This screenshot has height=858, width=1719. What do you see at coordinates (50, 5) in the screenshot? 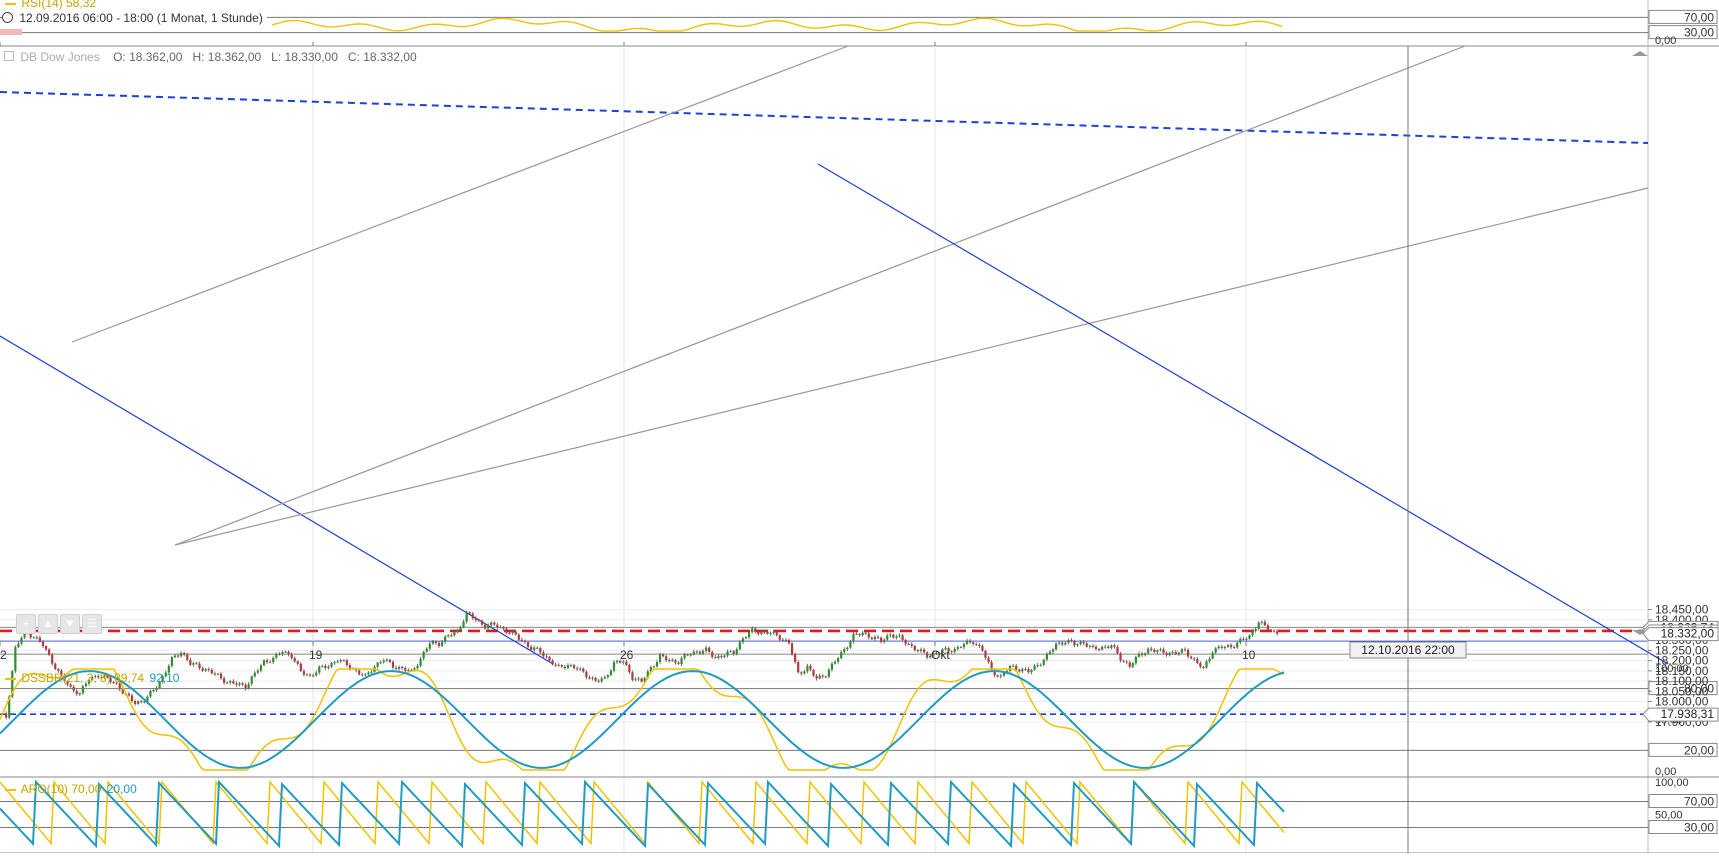
I see `rsi-legend: RSI(14) 58,32` at bounding box center [50, 5].